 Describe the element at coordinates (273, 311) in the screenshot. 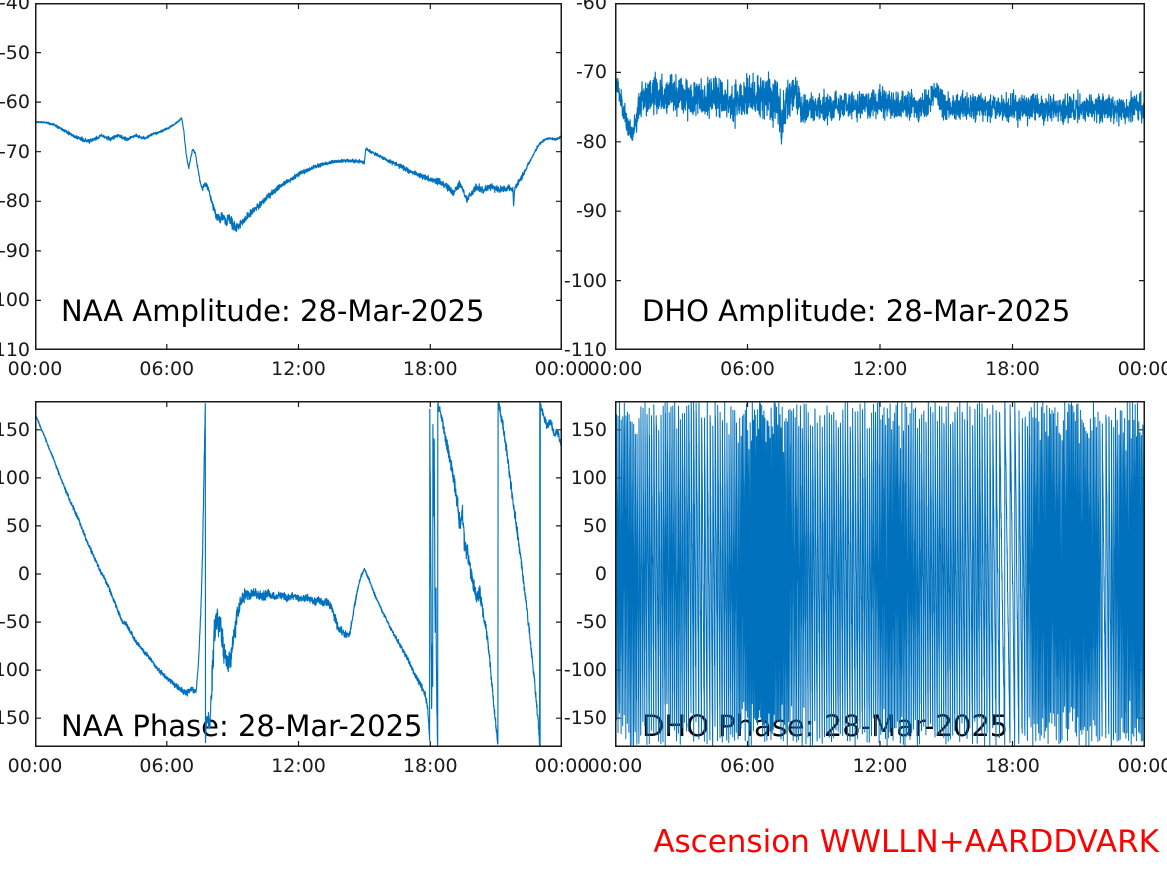

I see `plot-title-naa-amplitude: NAA Amplitude: 28-Mar-2025` at that location.